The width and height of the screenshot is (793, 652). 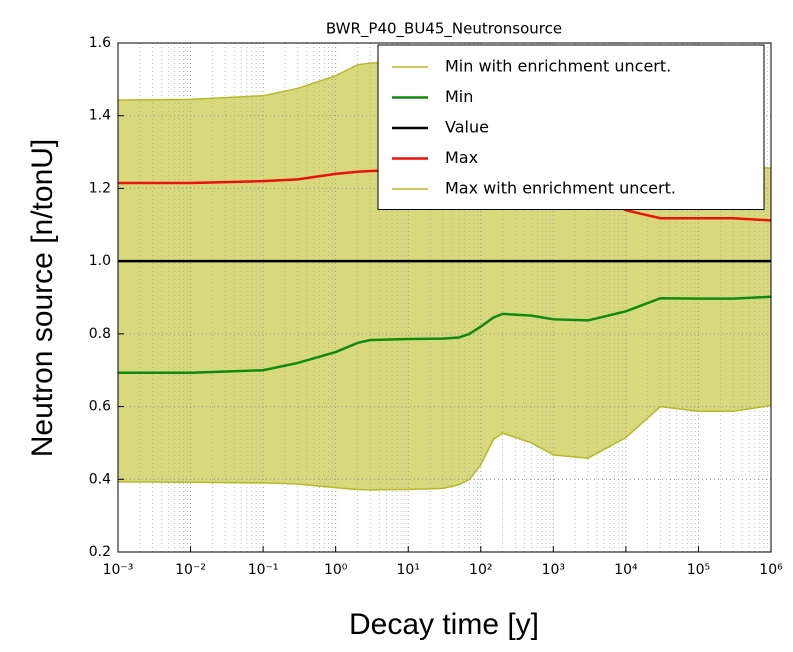 What do you see at coordinates (336, 570) in the screenshot?
I see `x-tick-label: 10⁰` at bounding box center [336, 570].